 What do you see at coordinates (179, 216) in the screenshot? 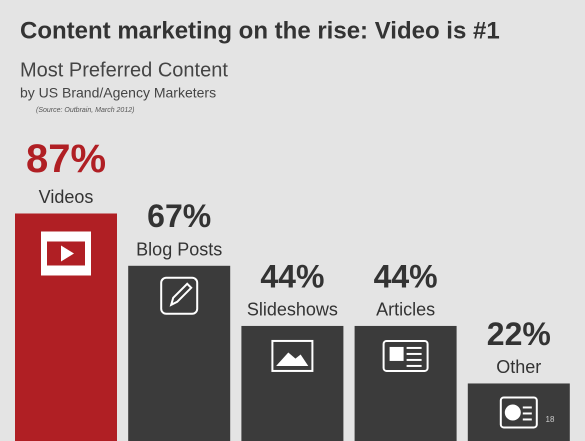
I see `value-label: 67%` at bounding box center [179, 216].